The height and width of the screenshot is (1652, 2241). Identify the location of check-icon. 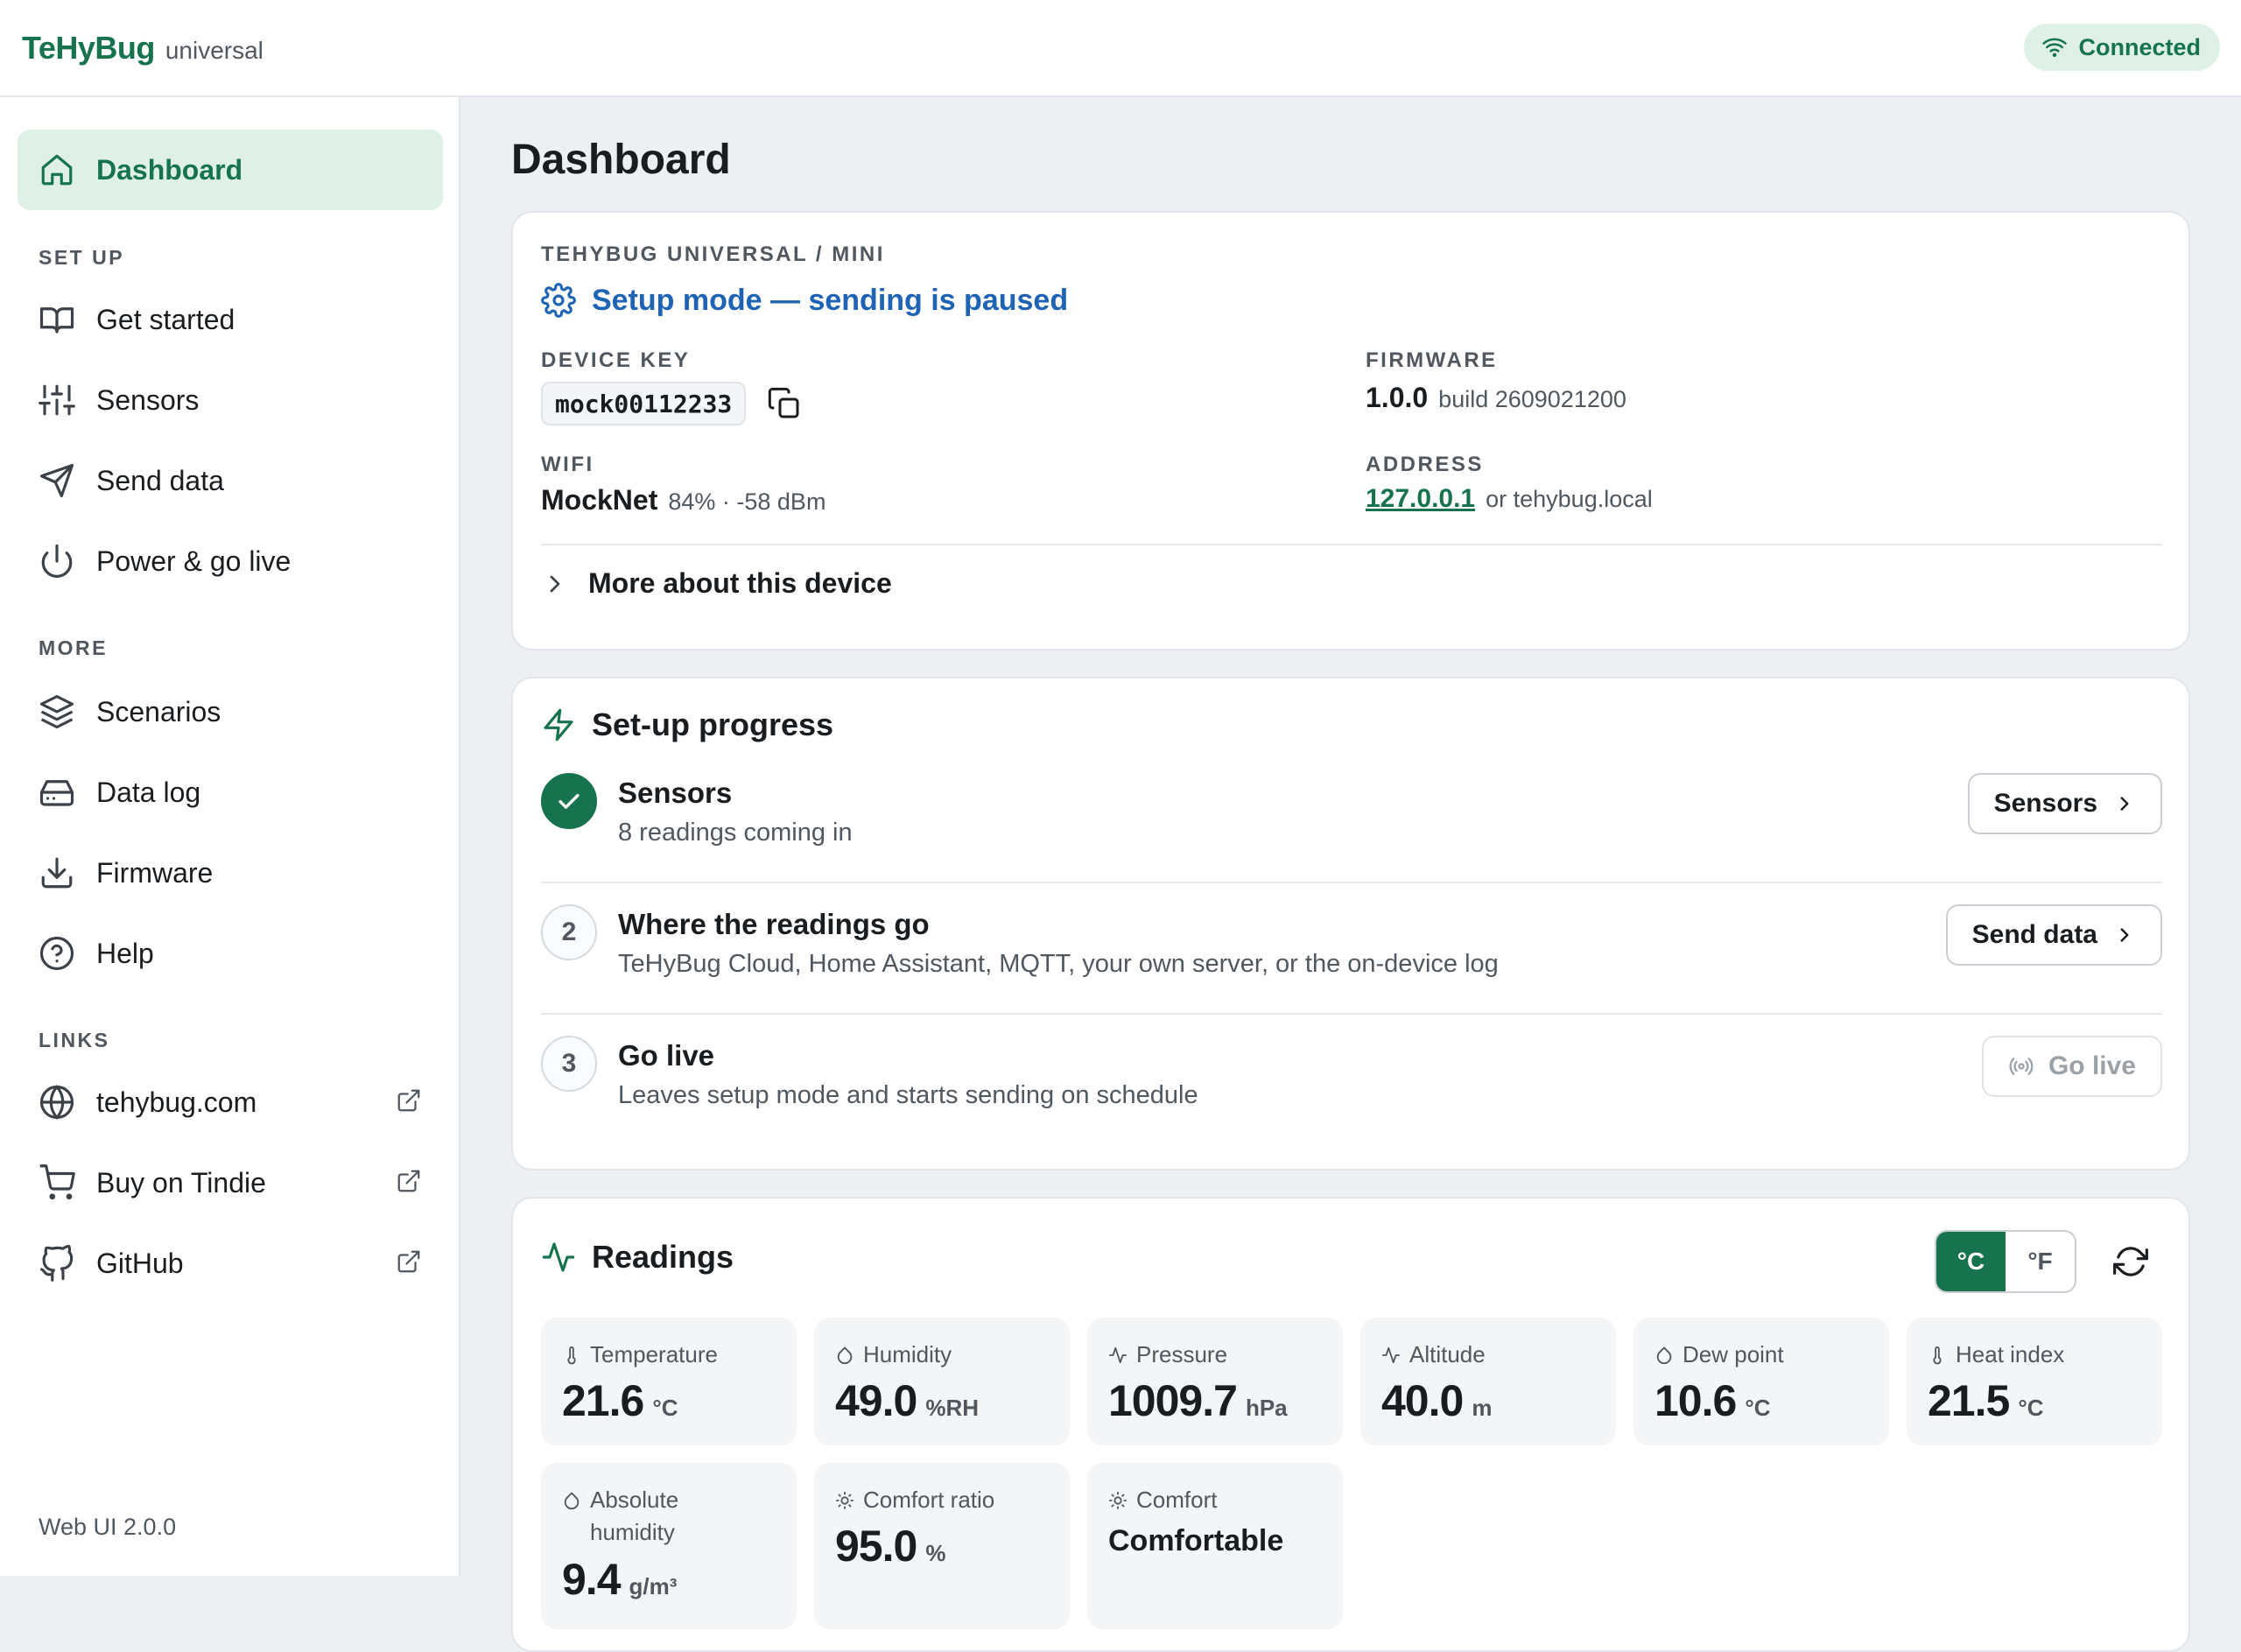
(569, 801).